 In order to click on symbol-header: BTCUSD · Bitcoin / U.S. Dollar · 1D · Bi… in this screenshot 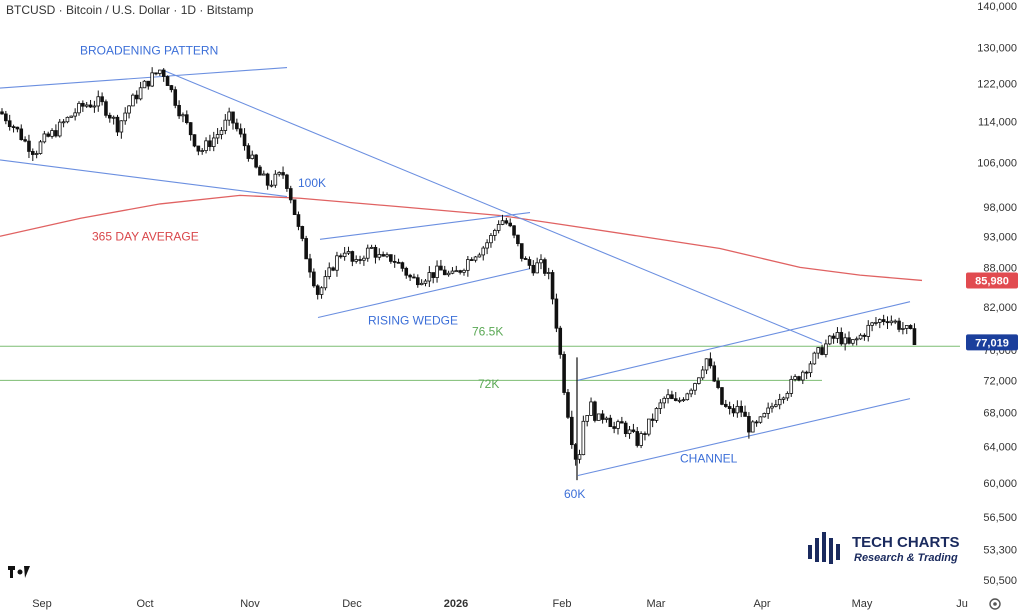, I will do `click(130, 10)`.